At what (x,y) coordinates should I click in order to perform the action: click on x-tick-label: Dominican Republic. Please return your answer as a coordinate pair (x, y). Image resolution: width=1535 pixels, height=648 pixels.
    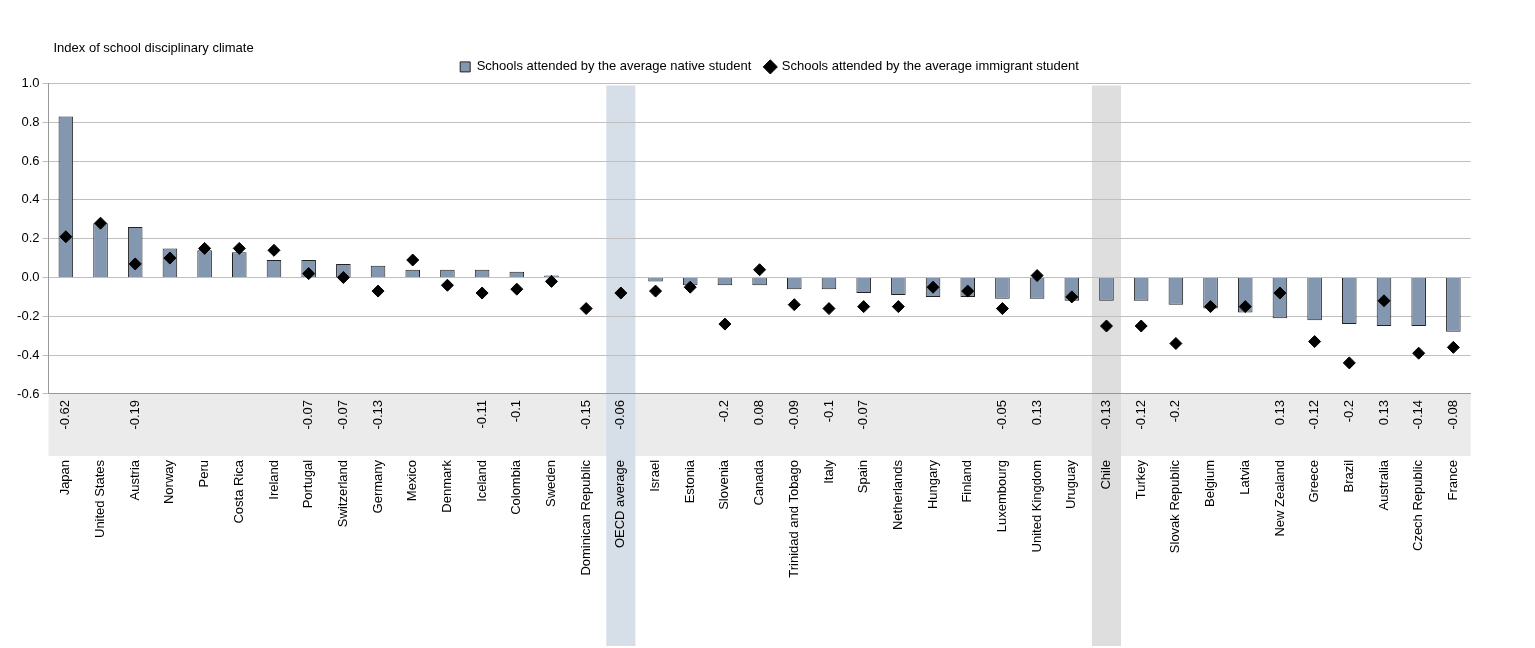
    Looking at the image, I should click on (585, 517).